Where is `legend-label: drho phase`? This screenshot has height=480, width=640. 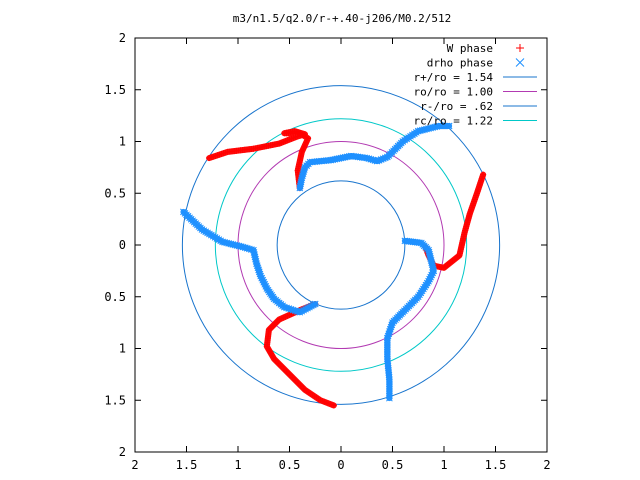
legend-label: drho phase is located at coordinates (460, 63).